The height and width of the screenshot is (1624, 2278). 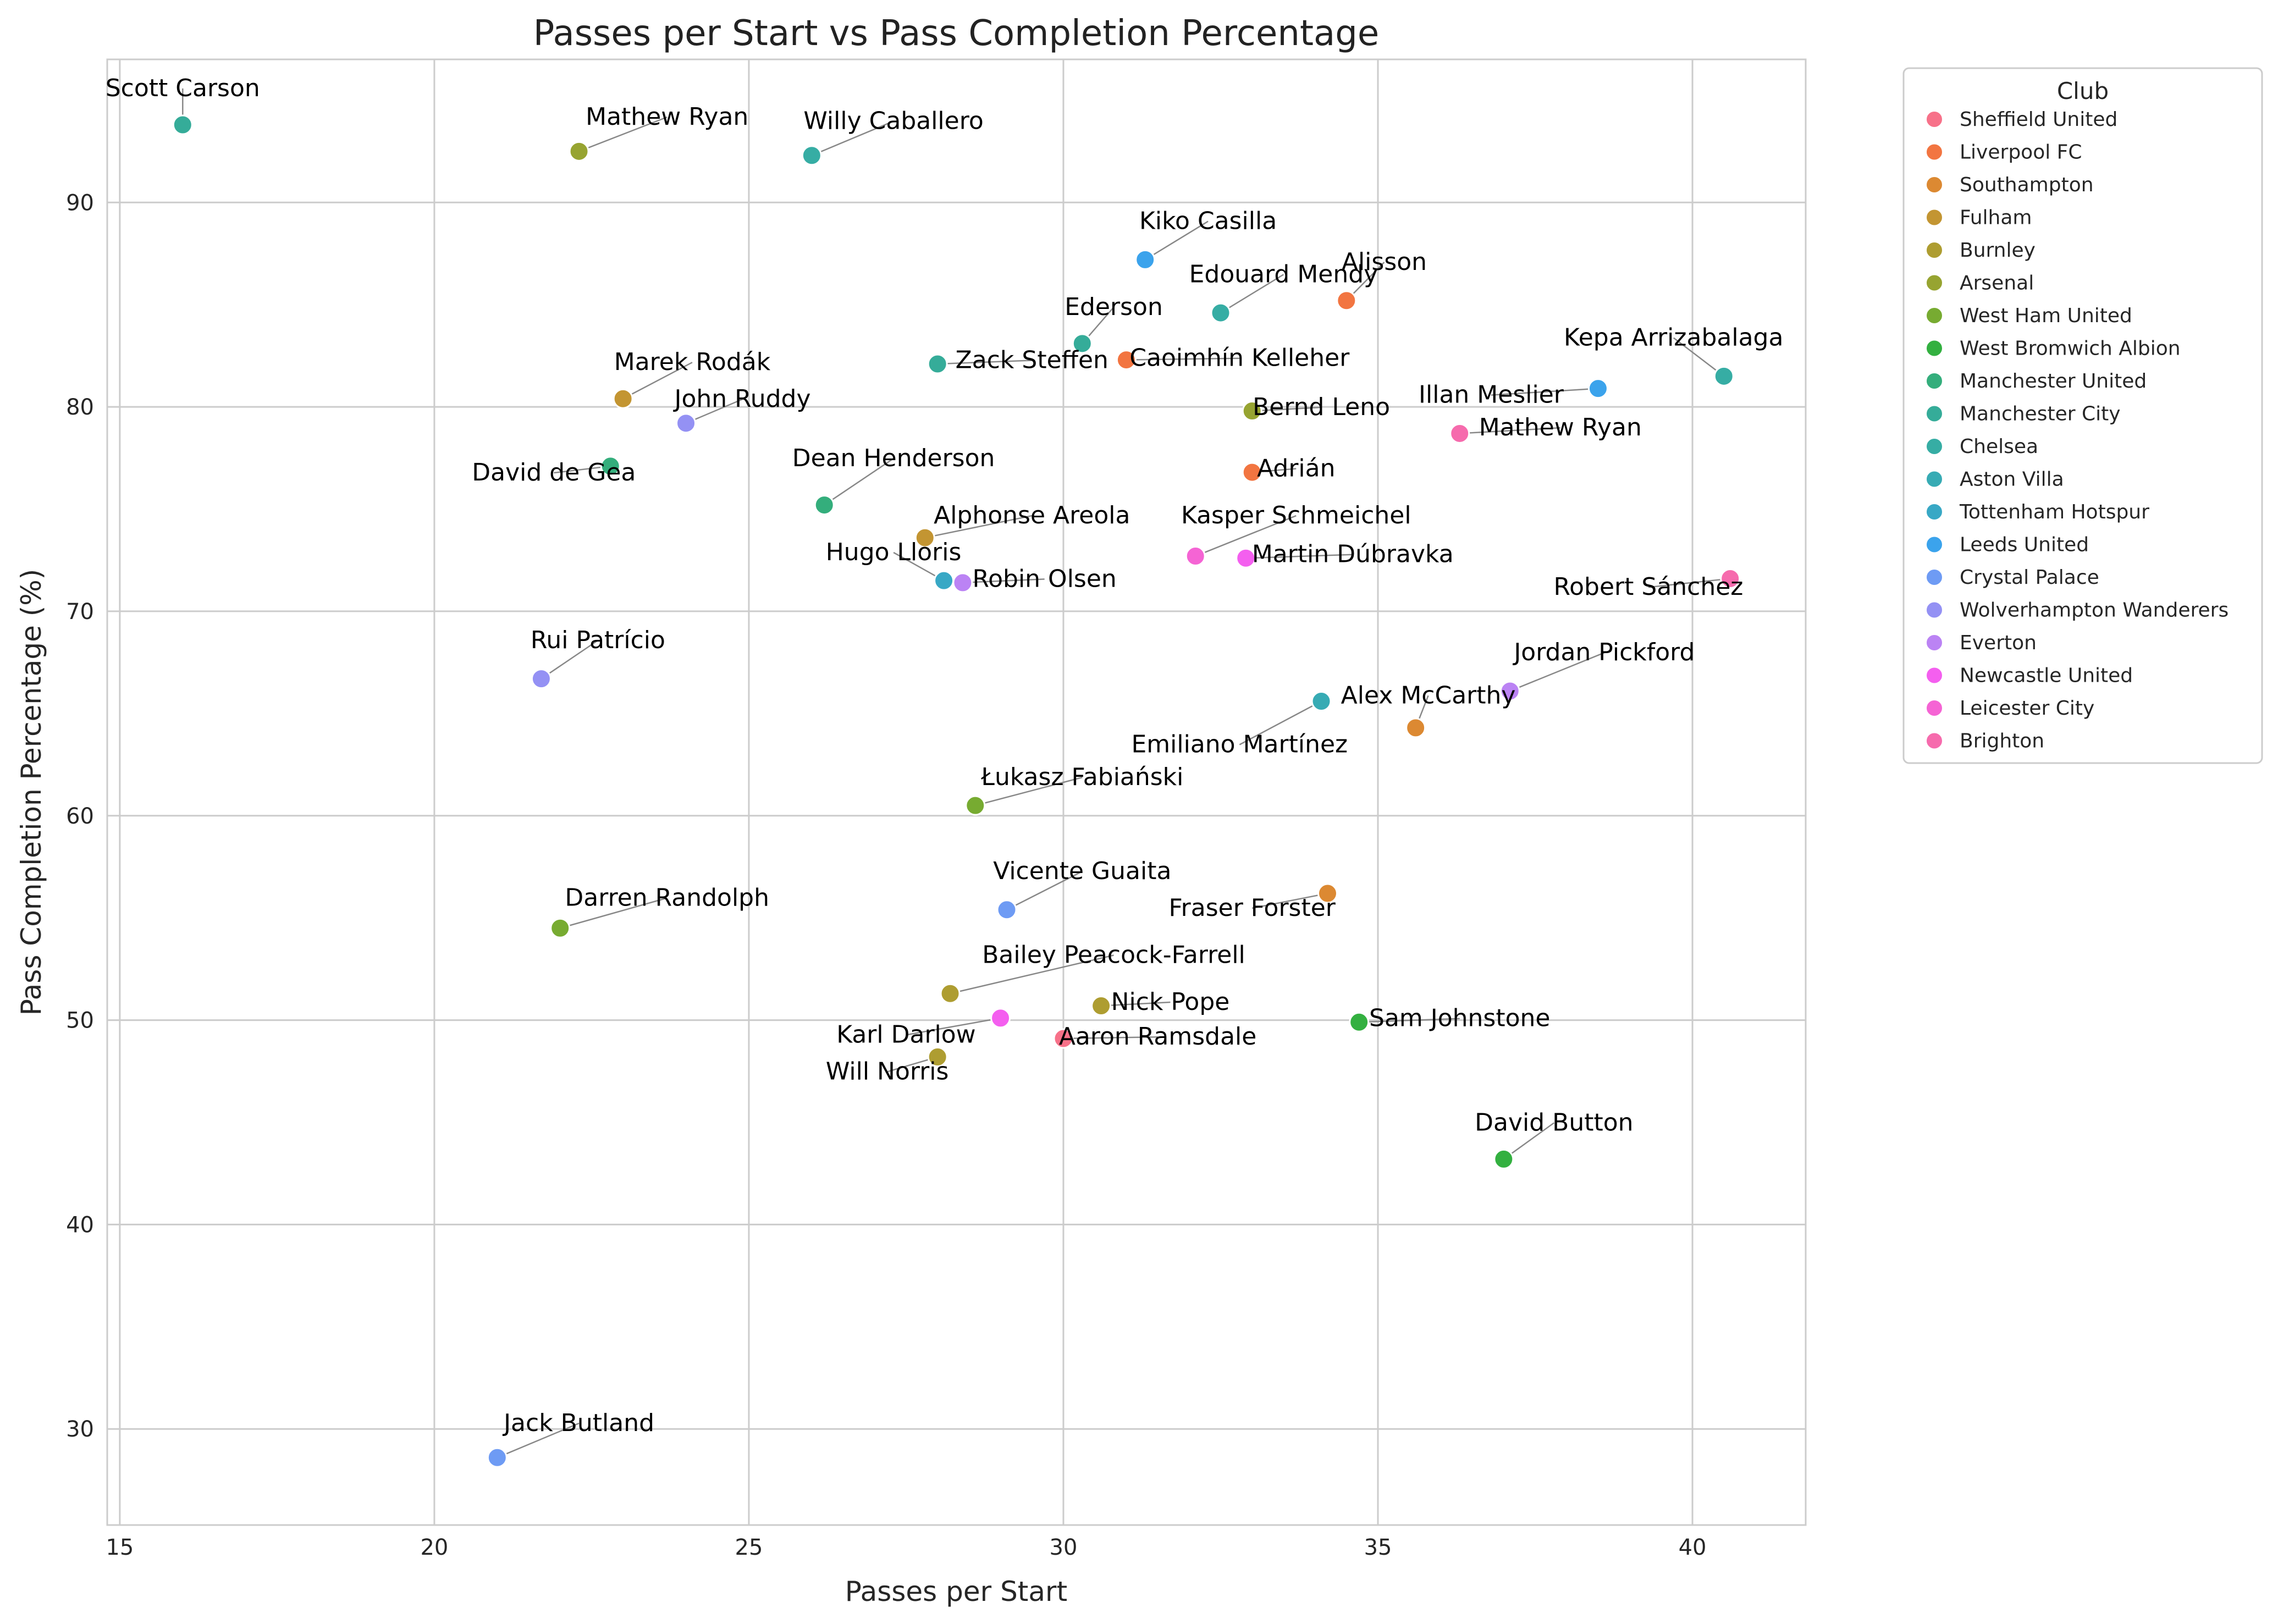 I want to click on legend-label: Liverpool FC, so click(x=2021, y=152).